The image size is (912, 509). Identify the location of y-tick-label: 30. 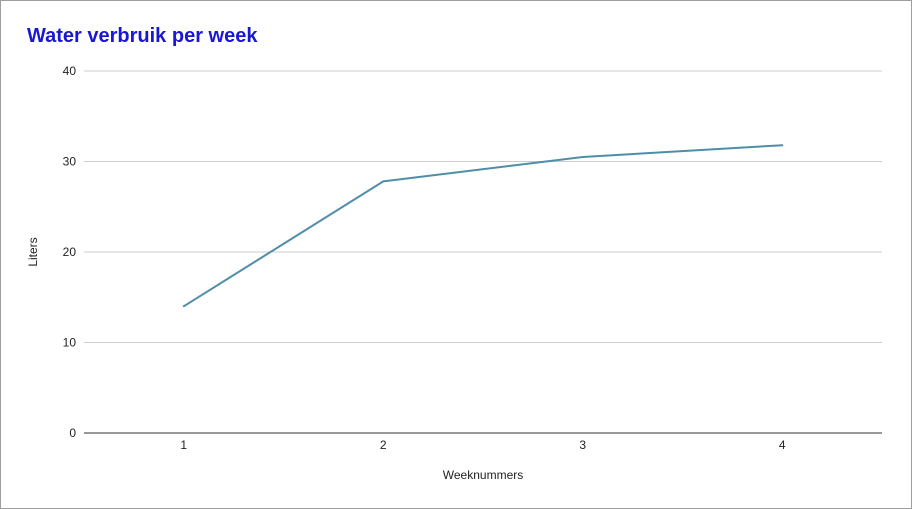
(70, 162).